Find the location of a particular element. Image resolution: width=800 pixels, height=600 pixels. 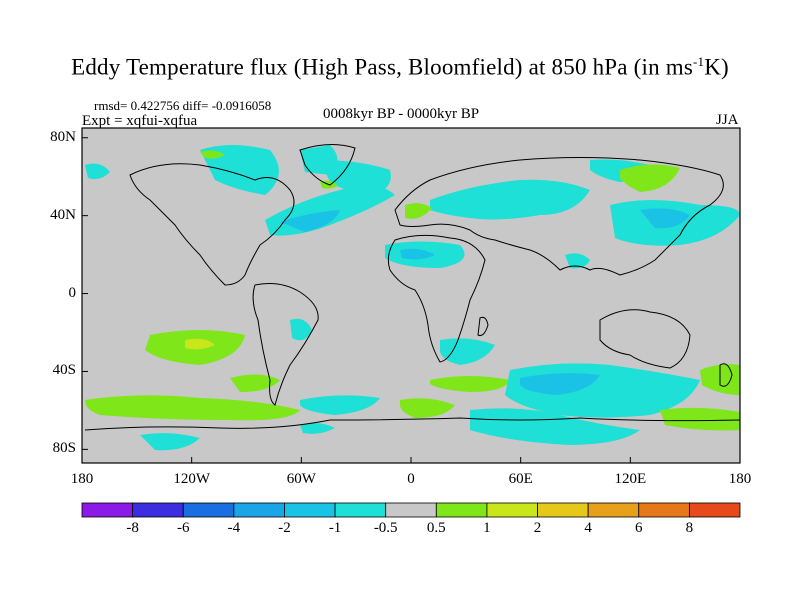

colorbar-label: 8 is located at coordinates (689, 528).